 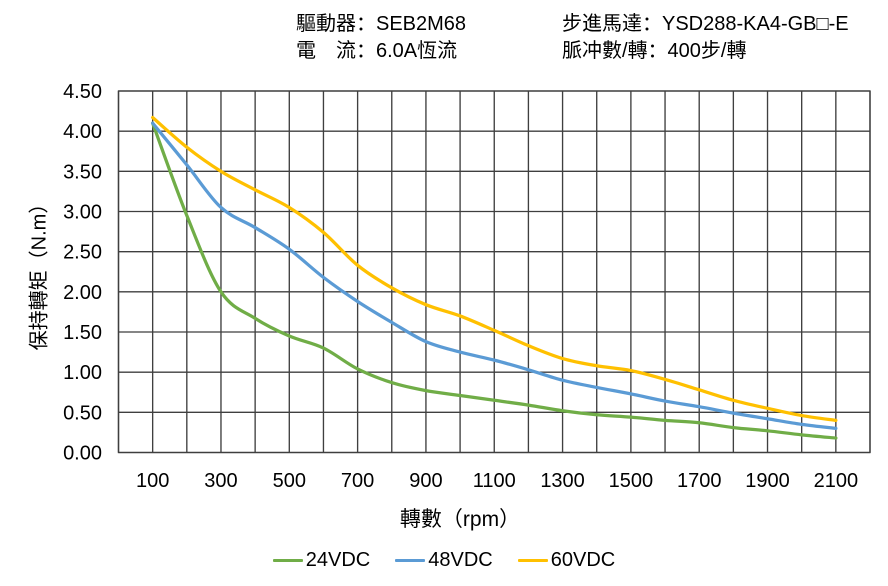 I want to click on x-tick-label: 1500, so click(x=631, y=481).